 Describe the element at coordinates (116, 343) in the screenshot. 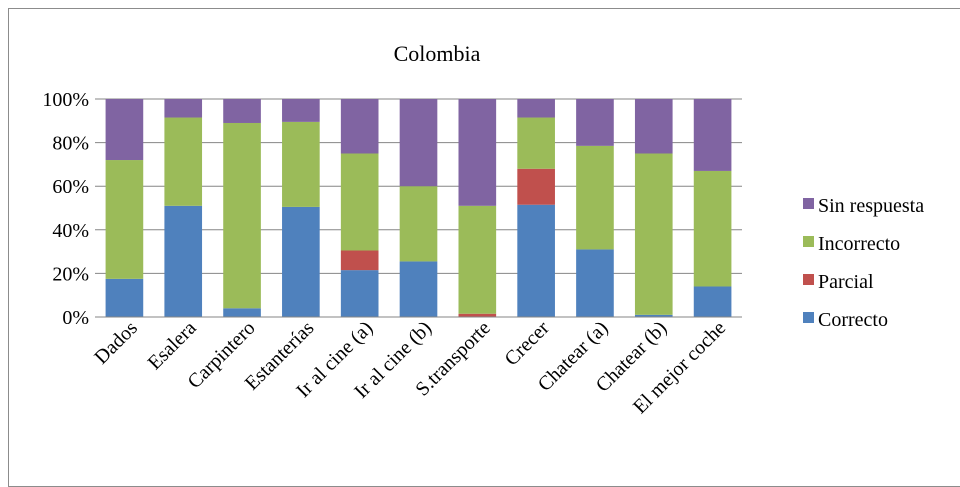

I see `category-label: Dados` at that location.